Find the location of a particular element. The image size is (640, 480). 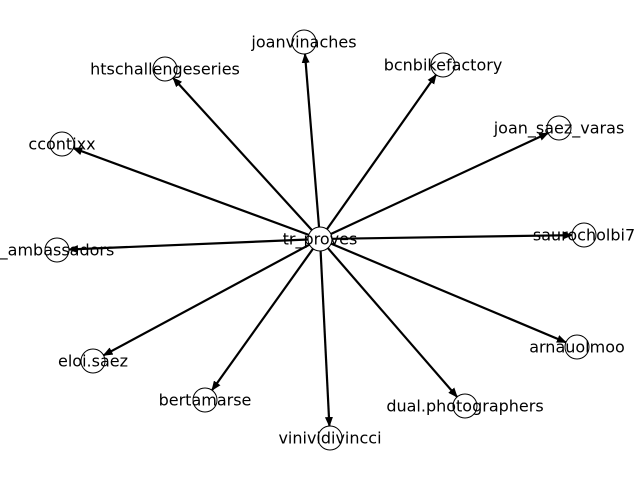

node-label-ccontixx: ccontixx is located at coordinates (61, 144).